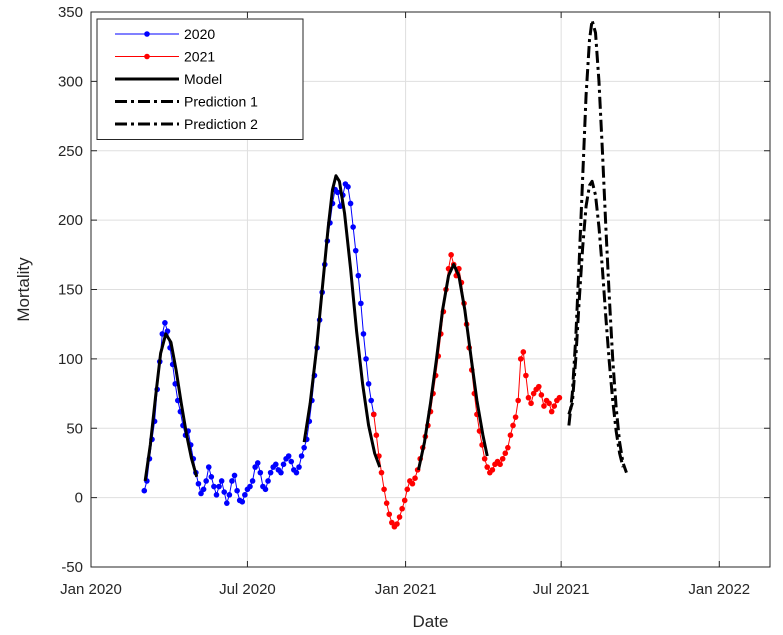 Image resolution: width=783 pixels, height=635 pixels. I want to click on series-line-2020, so click(259, 343).